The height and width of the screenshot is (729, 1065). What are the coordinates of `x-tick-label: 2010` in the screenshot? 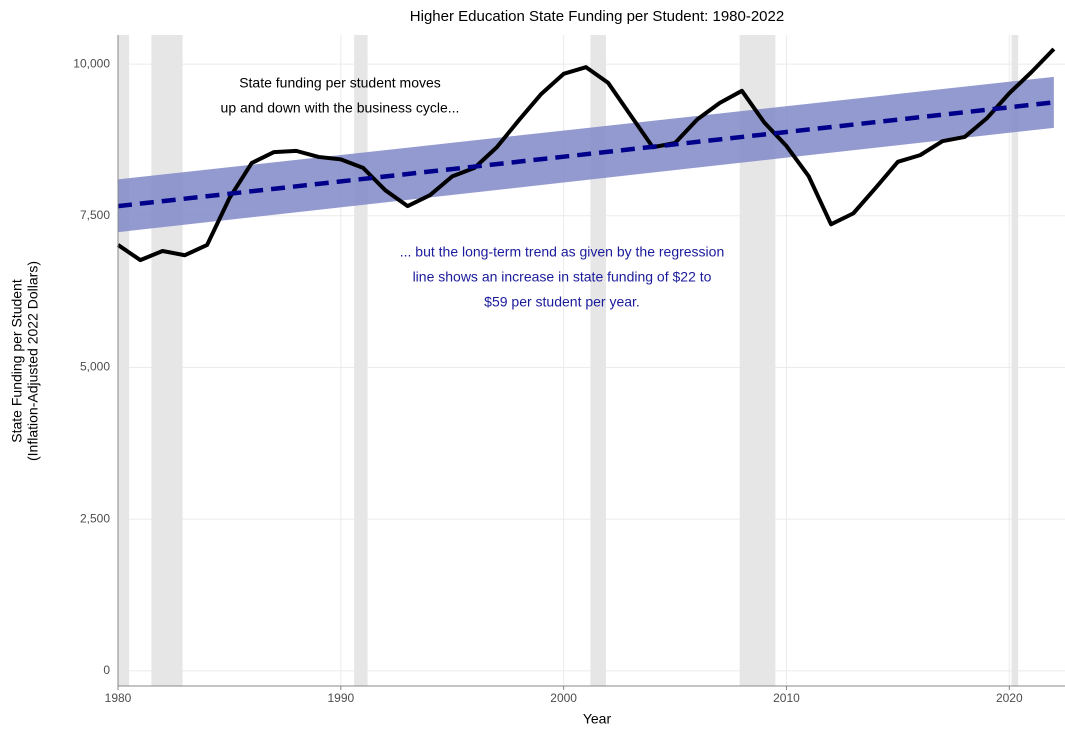 It's located at (786, 698).